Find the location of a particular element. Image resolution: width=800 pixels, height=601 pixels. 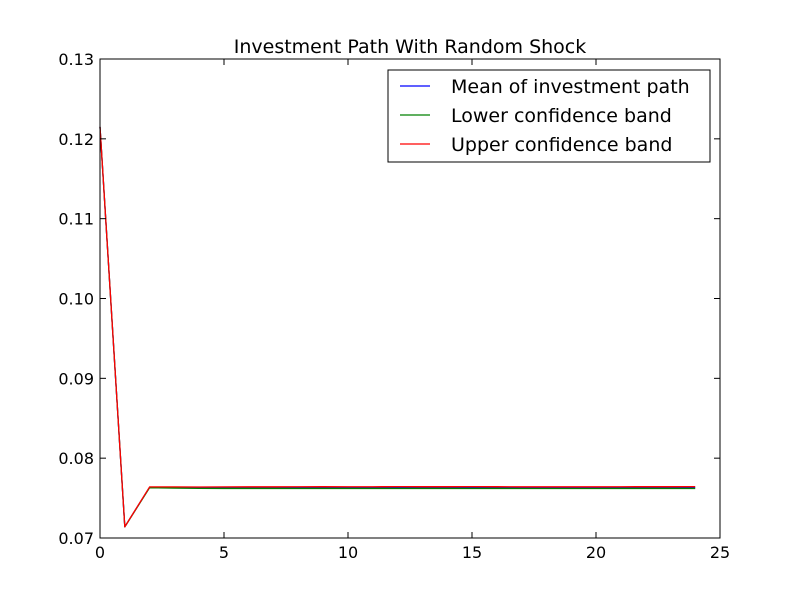

y-tick-label: 0.08 is located at coordinates (76, 458).